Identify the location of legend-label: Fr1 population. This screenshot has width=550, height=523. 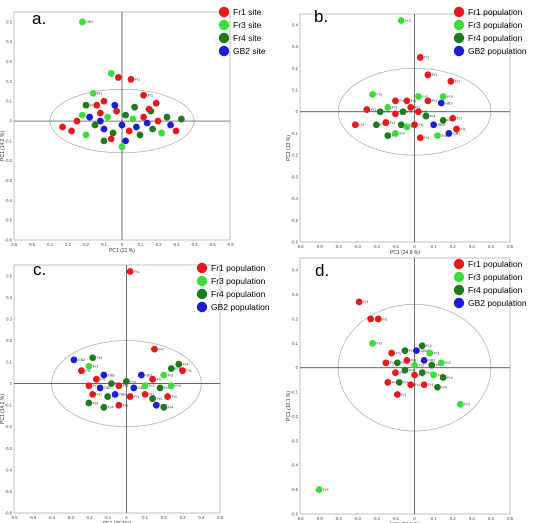
(495, 12).